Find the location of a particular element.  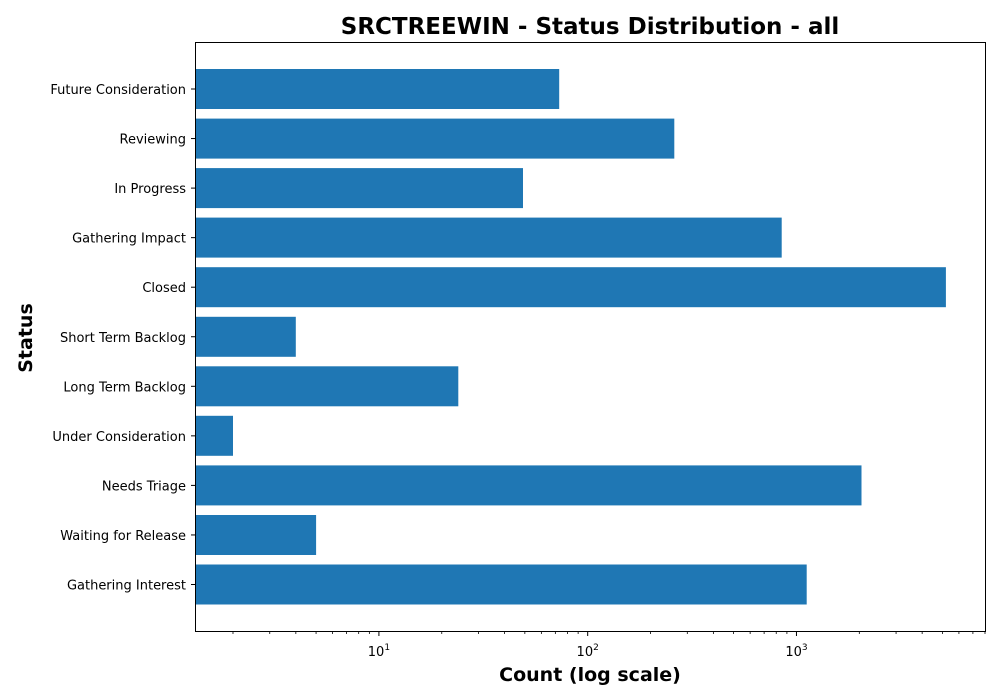

y-tick-label: Closed is located at coordinates (164, 288).